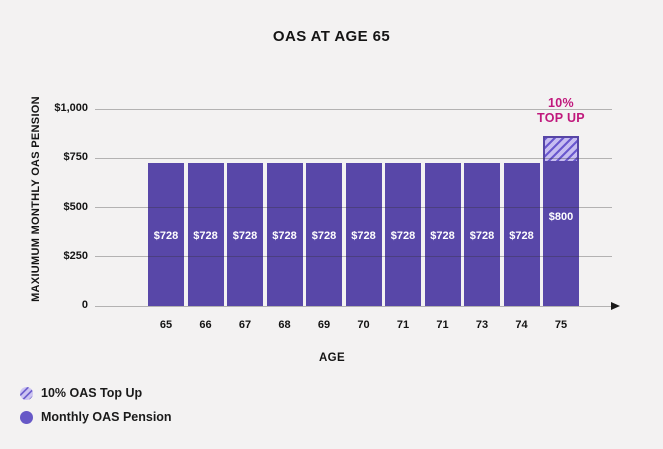 This screenshot has height=449, width=663. What do you see at coordinates (75, 206) in the screenshot?
I see `y-tick-label: $500` at bounding box center [75, 206].